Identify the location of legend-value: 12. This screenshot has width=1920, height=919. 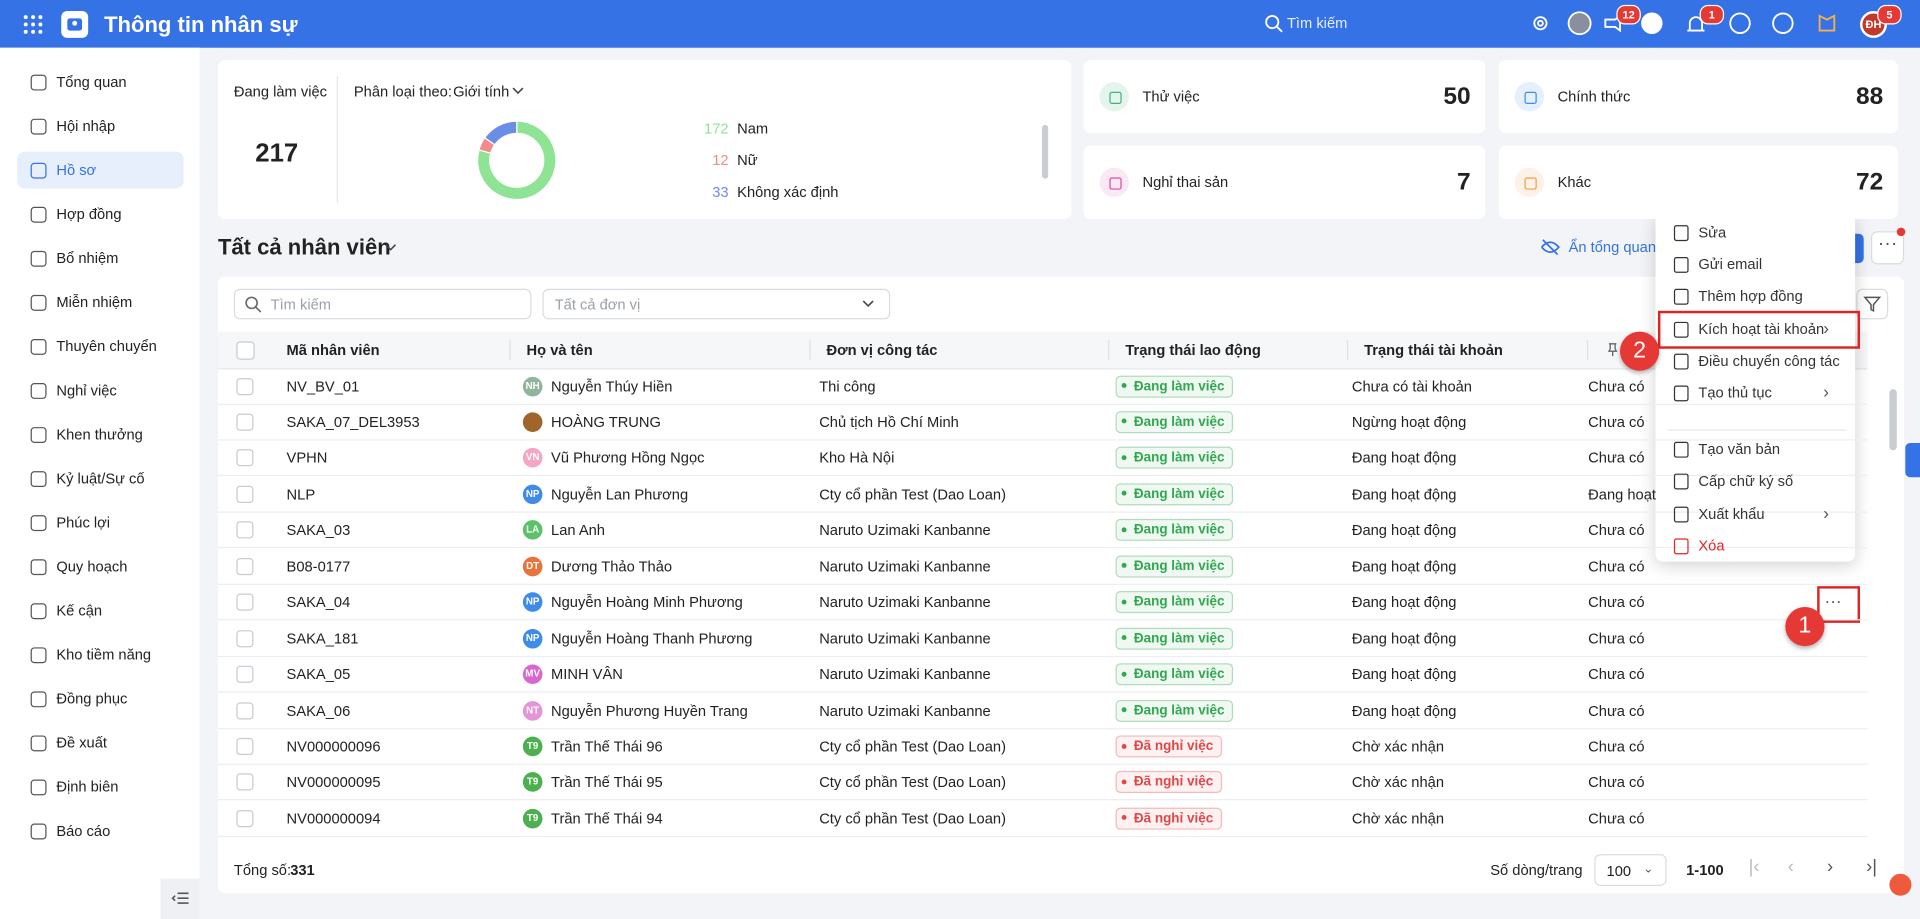
(720, 160).